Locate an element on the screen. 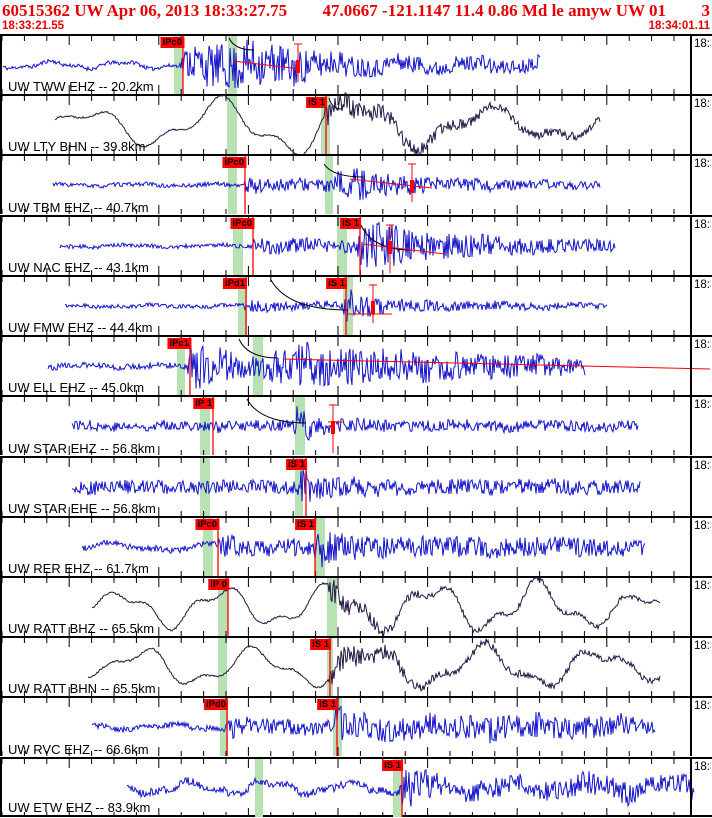 This screenshot has height=818, width=712. station-label: UW ETW EHZ -- 83.9km is located at coordinates (79, 807).